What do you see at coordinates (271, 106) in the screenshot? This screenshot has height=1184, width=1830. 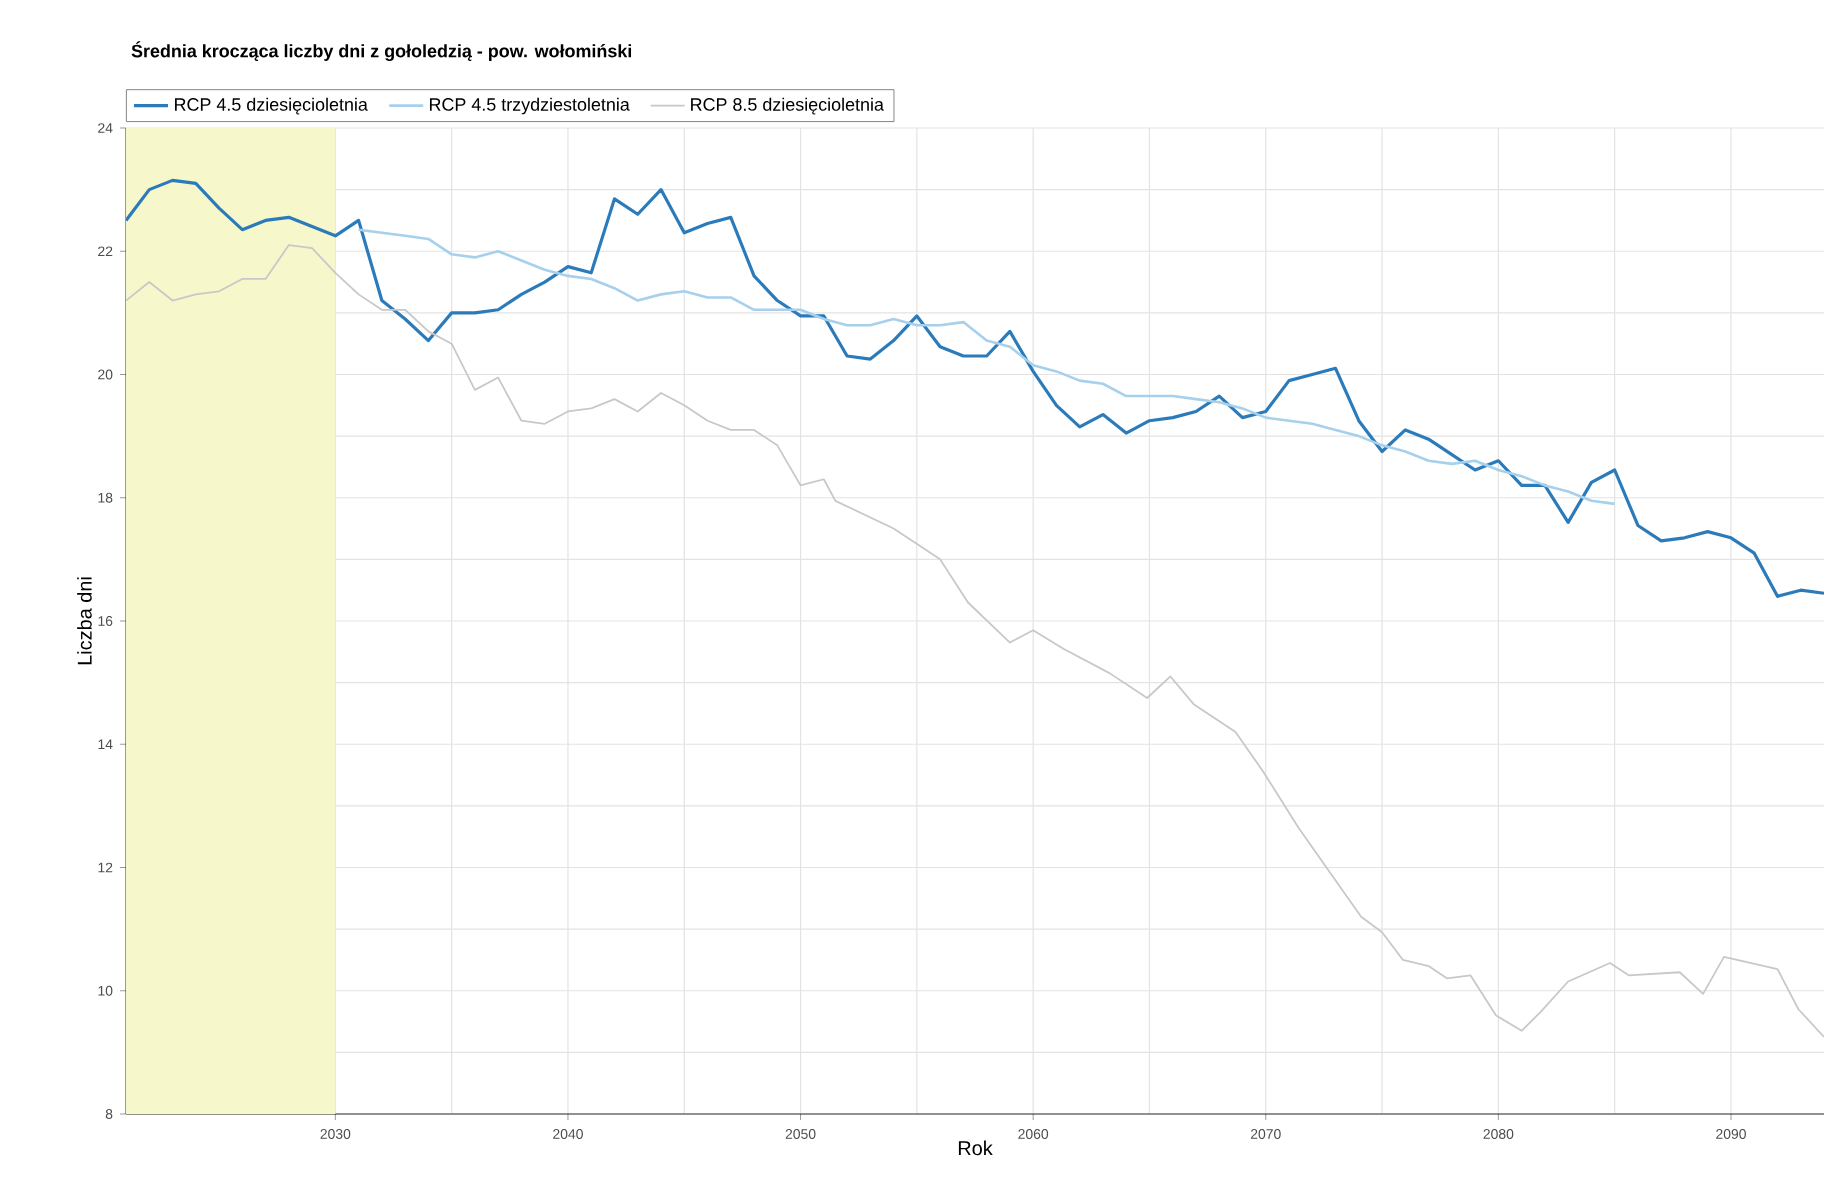 I see `legend-label: RCP 4.5 dziesięcioletnia` at bounding box center [271, 106].